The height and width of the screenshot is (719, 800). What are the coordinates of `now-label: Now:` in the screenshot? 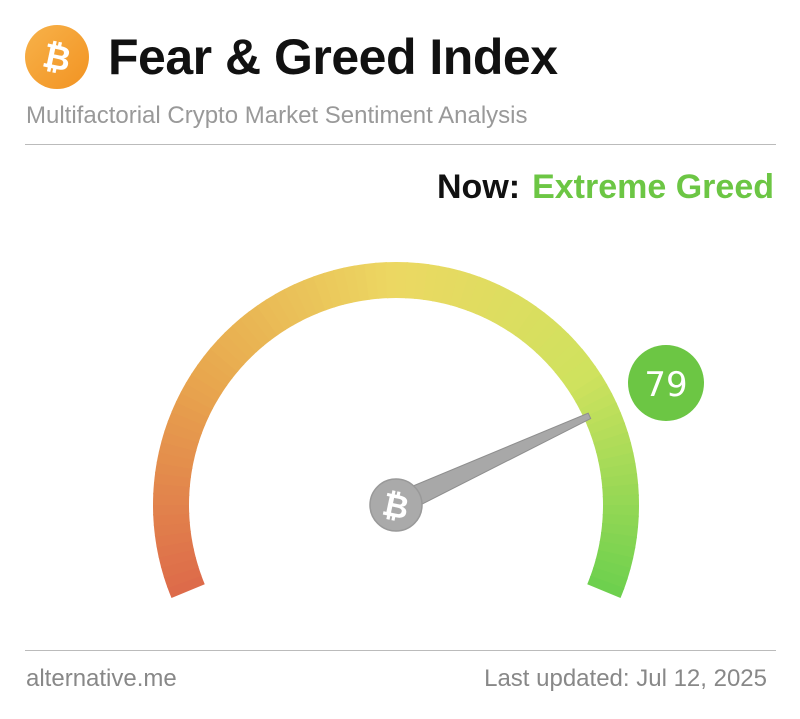 It's located at (479, 187).